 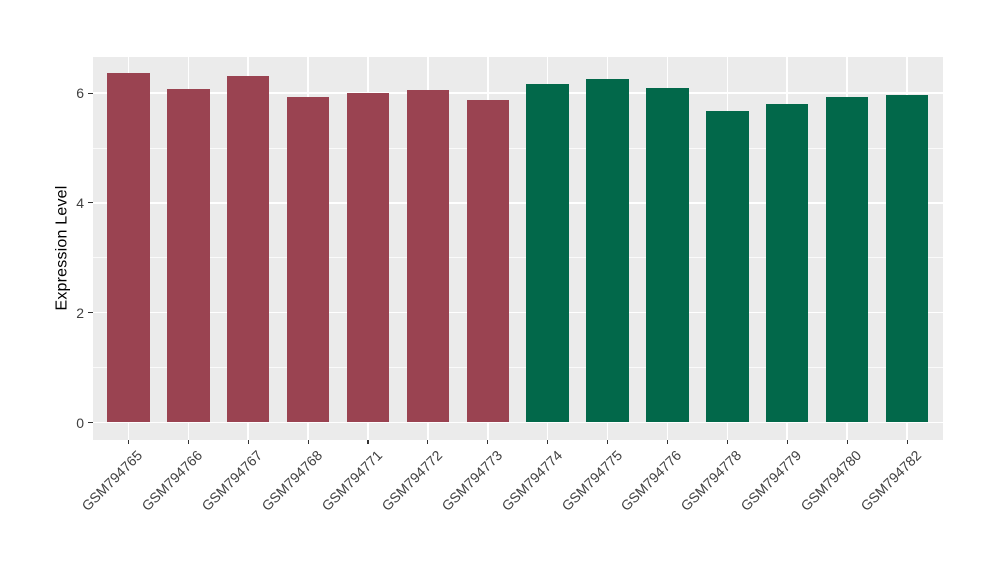 What do you see at coordinates (248, 249) in the screenshot?
I see `bar-GSM794767` at bounding box center [248, 249].